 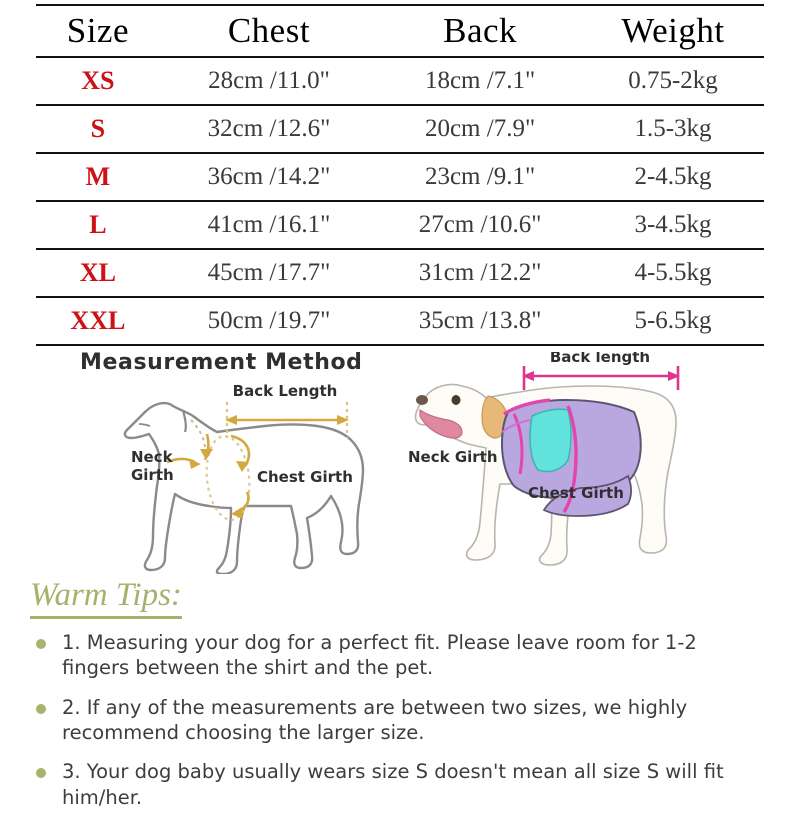 I want to click on cell-size: XXL, so click(x=98, y=321).